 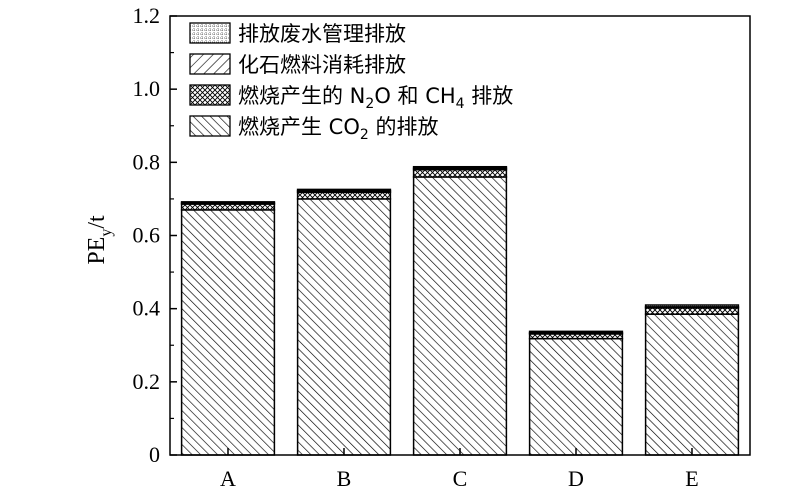 I want to click on x-axis-ticks: A B C D E, so click(x=459, y=469).